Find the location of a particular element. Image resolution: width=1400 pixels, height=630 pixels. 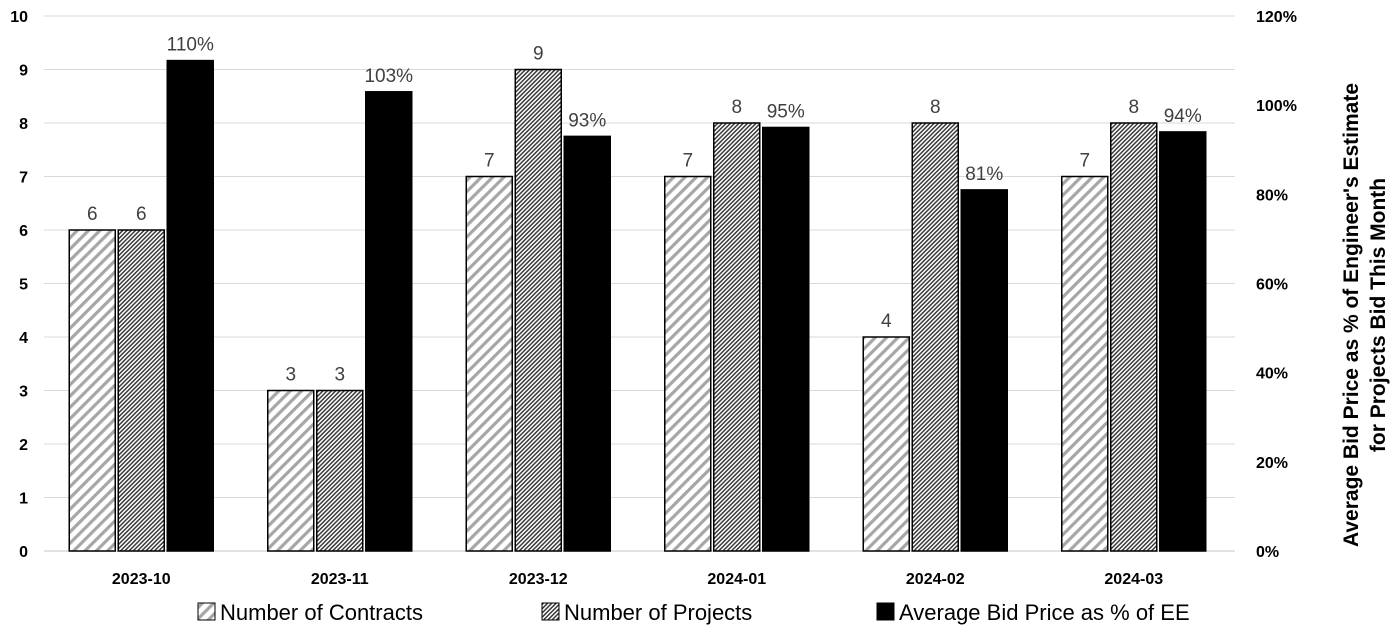

right-axis: 0% 20% 40% 60% 80% 100% 120% is located at coordinates (1276, 285).